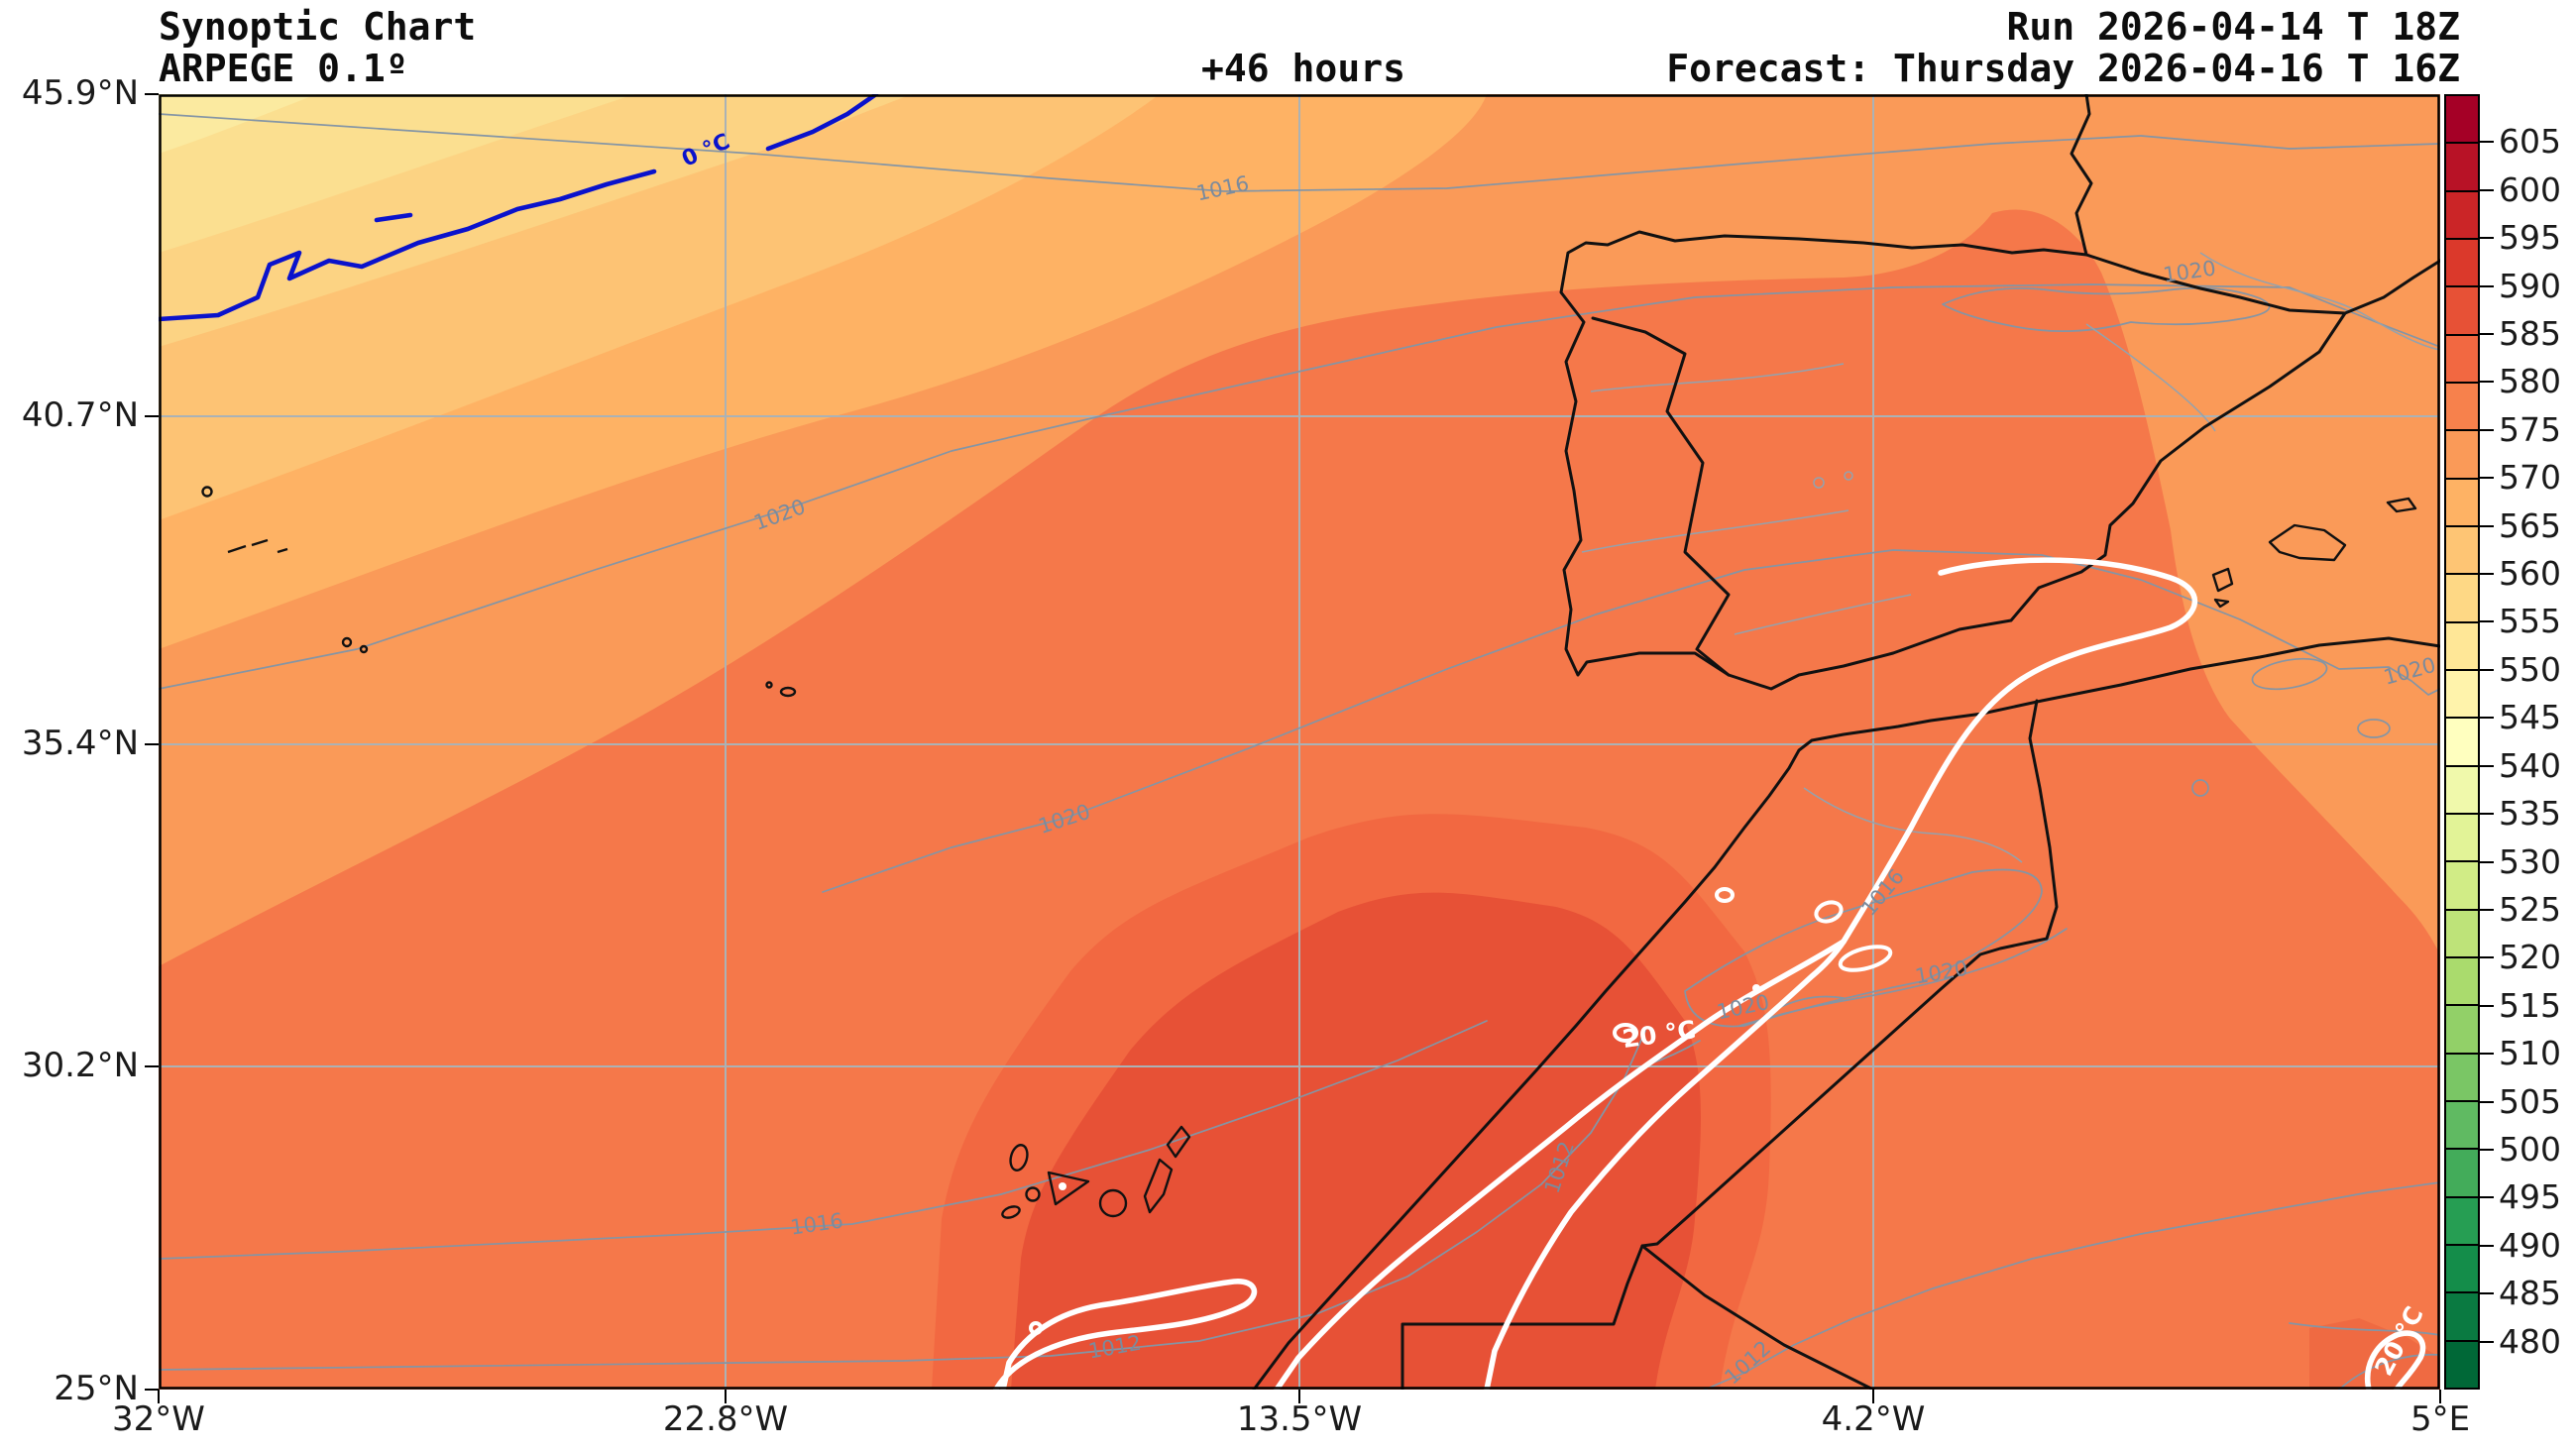  What do you see at coordinates (1661, 496) in the screenshot?
I see `border-portugal-spain` at bounding box center [1661, 496].